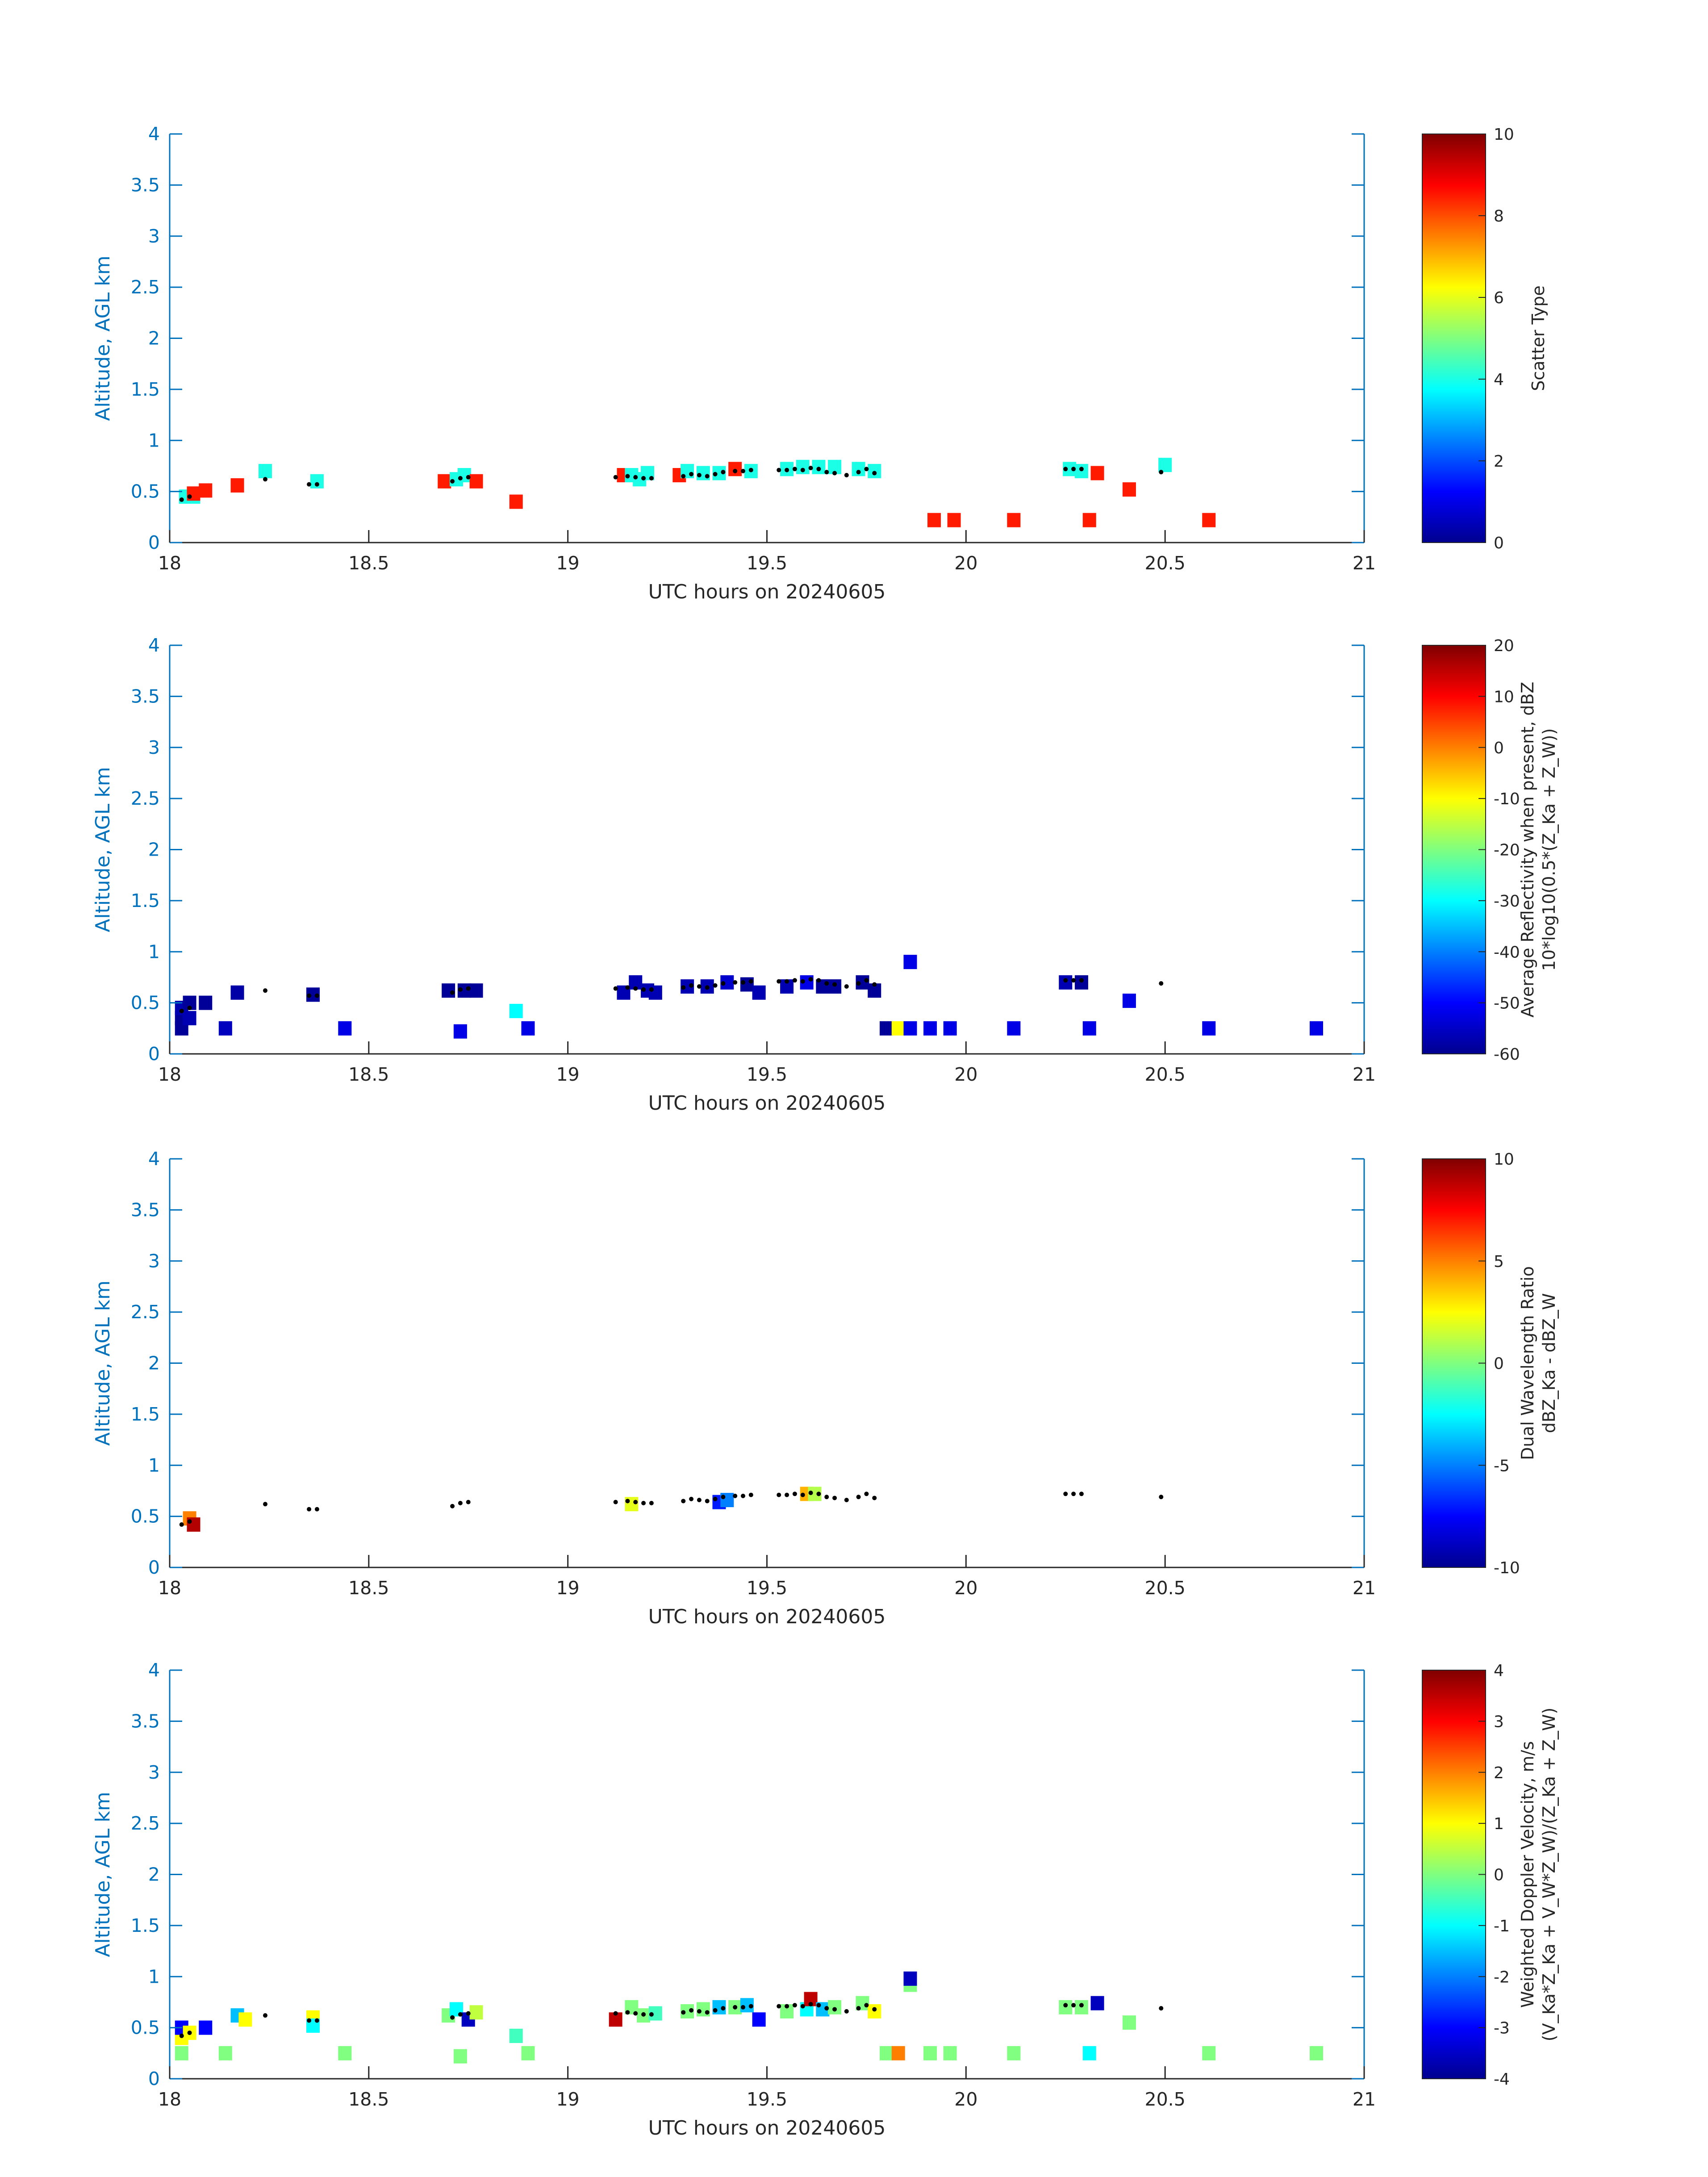 The image size is (1708, 2177). I want to click on colorbar-tick-label: -2, so click(1502, 1977).